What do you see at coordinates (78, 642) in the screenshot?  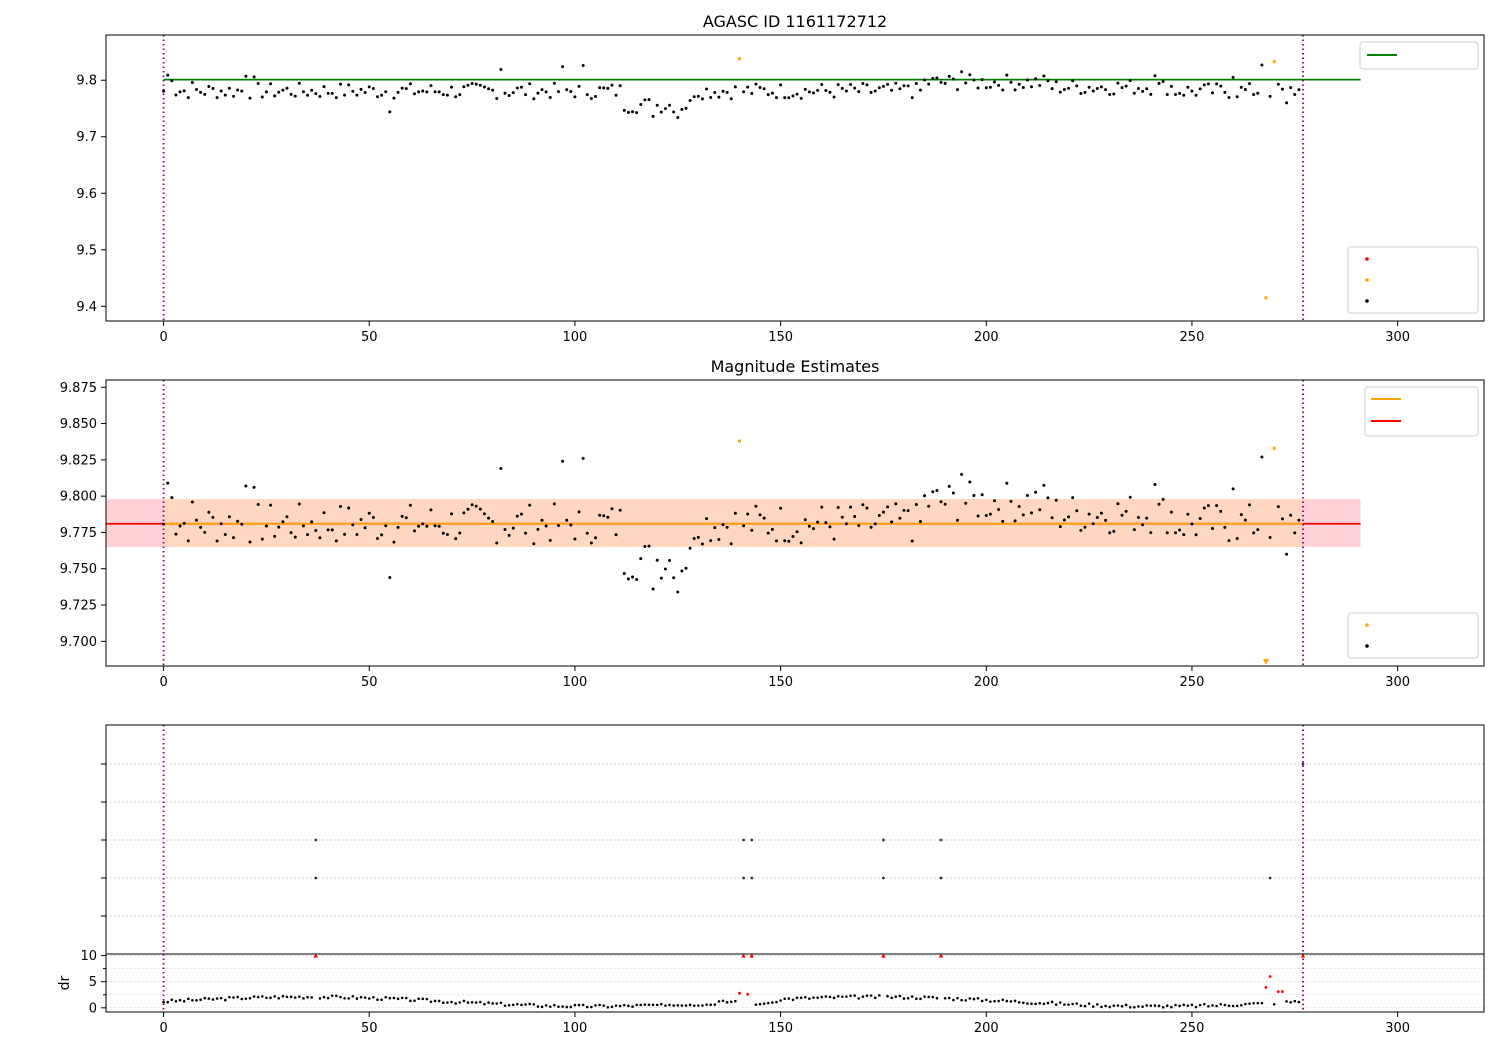 I see `y-tick-label: 9.700` at bounding box center [78, 642].